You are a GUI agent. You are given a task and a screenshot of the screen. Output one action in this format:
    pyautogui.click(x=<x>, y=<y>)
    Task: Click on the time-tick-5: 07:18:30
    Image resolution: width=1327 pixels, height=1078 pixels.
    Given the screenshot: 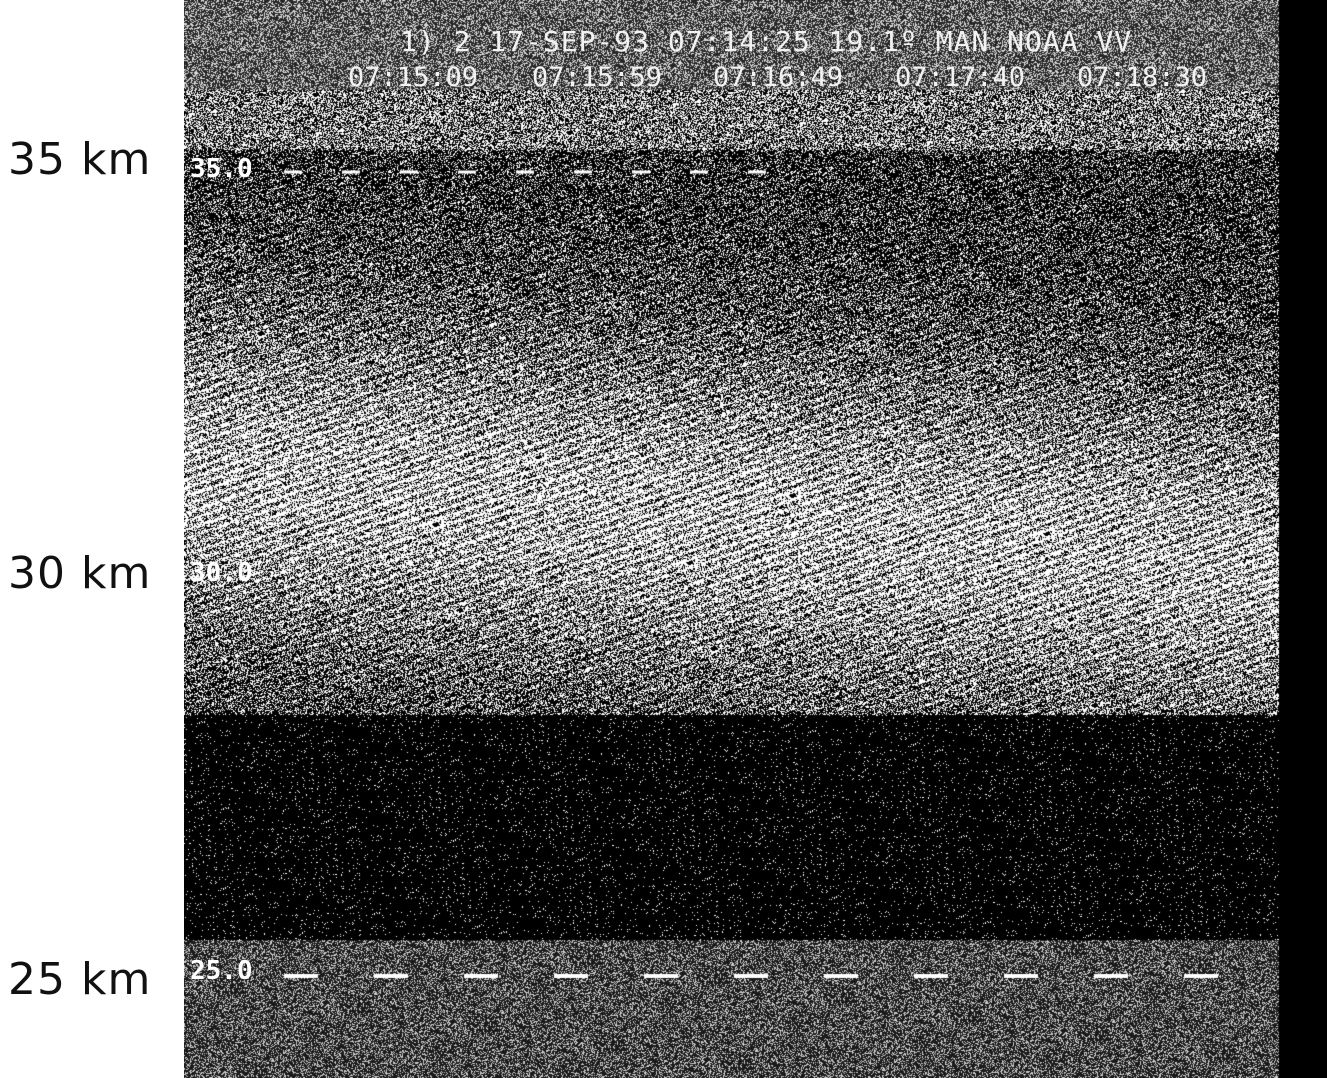 What is the action you would take?
    pyautogui.click(x=1142, y=77)
    